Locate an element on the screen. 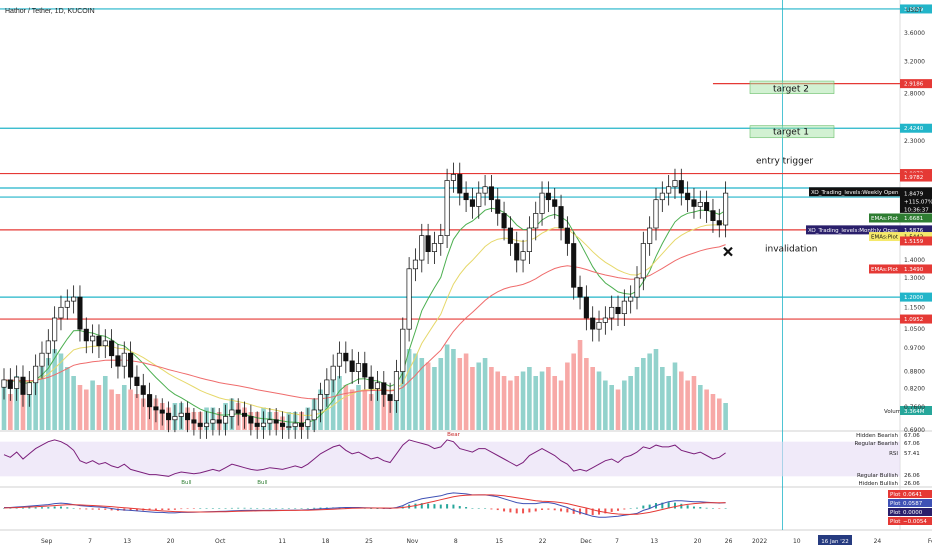 This screenshot has width=932, height=550. volume-tag is located at coordinates (916, 410).